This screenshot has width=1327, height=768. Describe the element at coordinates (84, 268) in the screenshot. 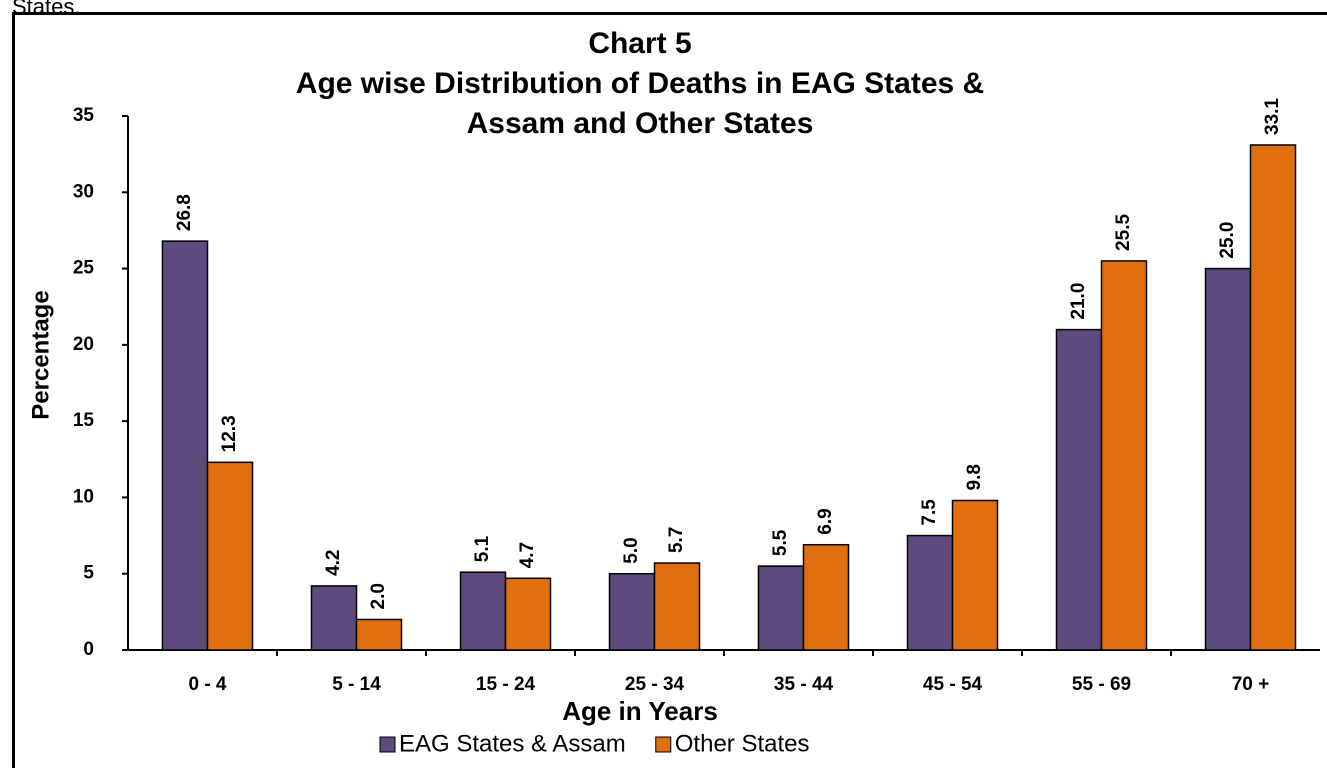

I see `y-tick-label: 25` at that location.